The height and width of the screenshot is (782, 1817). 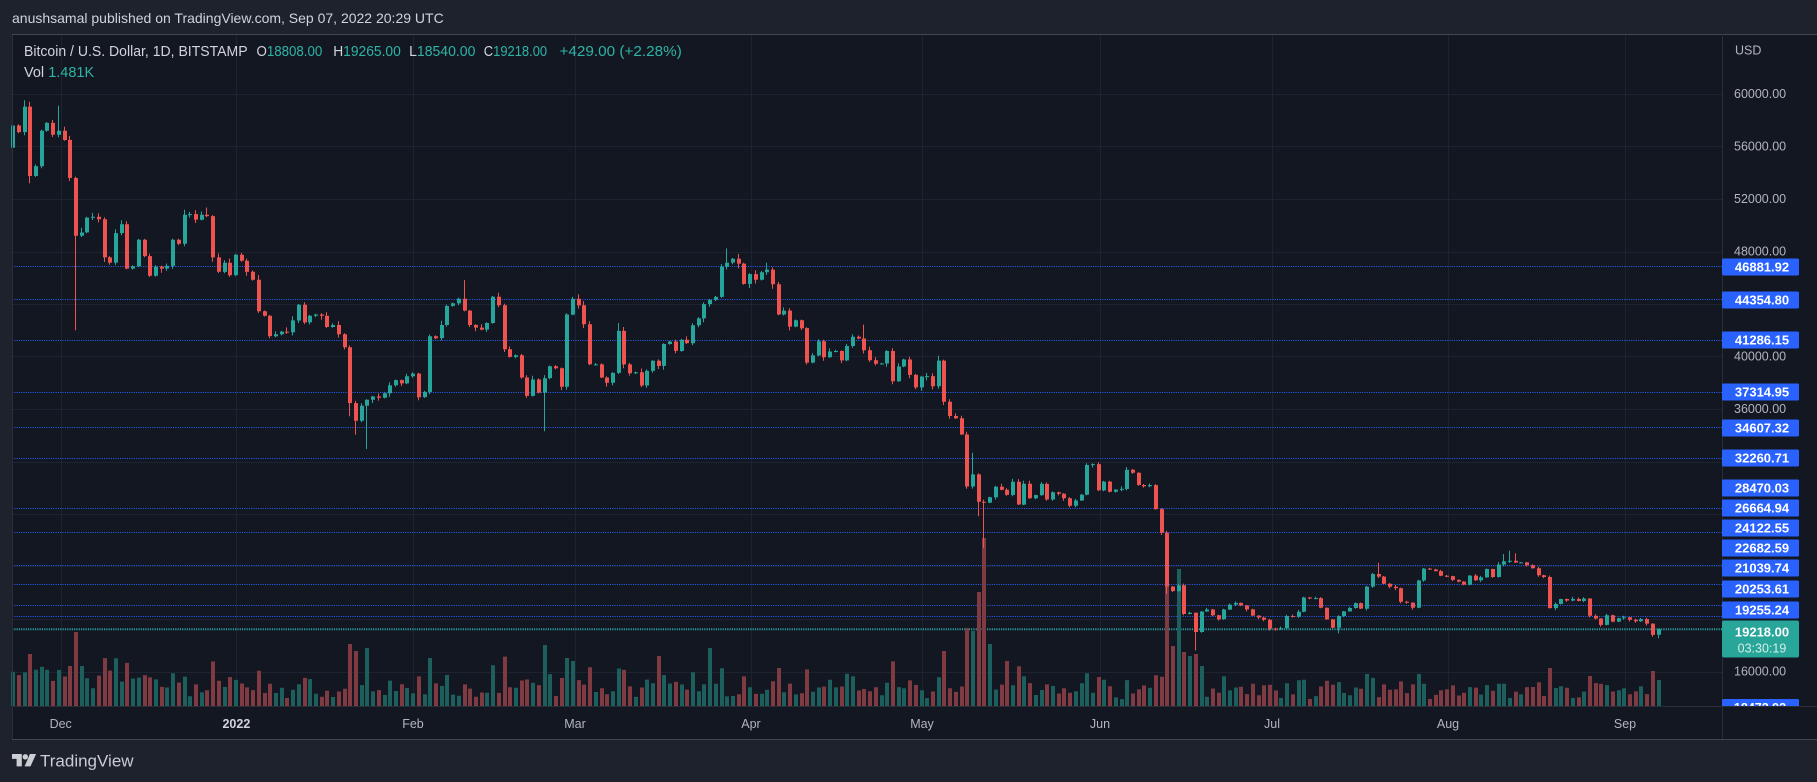 What do you see at coordinates (1762, 632) in the screenshot?
I see `svg-text: 19218.00` at bounding box center [1762, 632].